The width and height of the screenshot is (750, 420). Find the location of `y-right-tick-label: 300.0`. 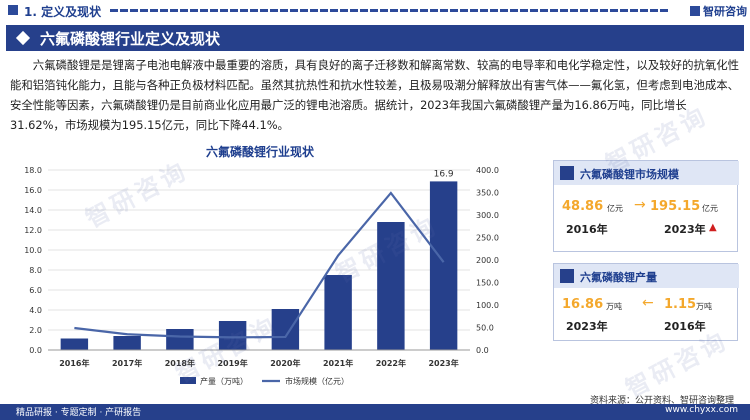

y-right-tick-label: 300.0 is located at coordinates (487, 215).